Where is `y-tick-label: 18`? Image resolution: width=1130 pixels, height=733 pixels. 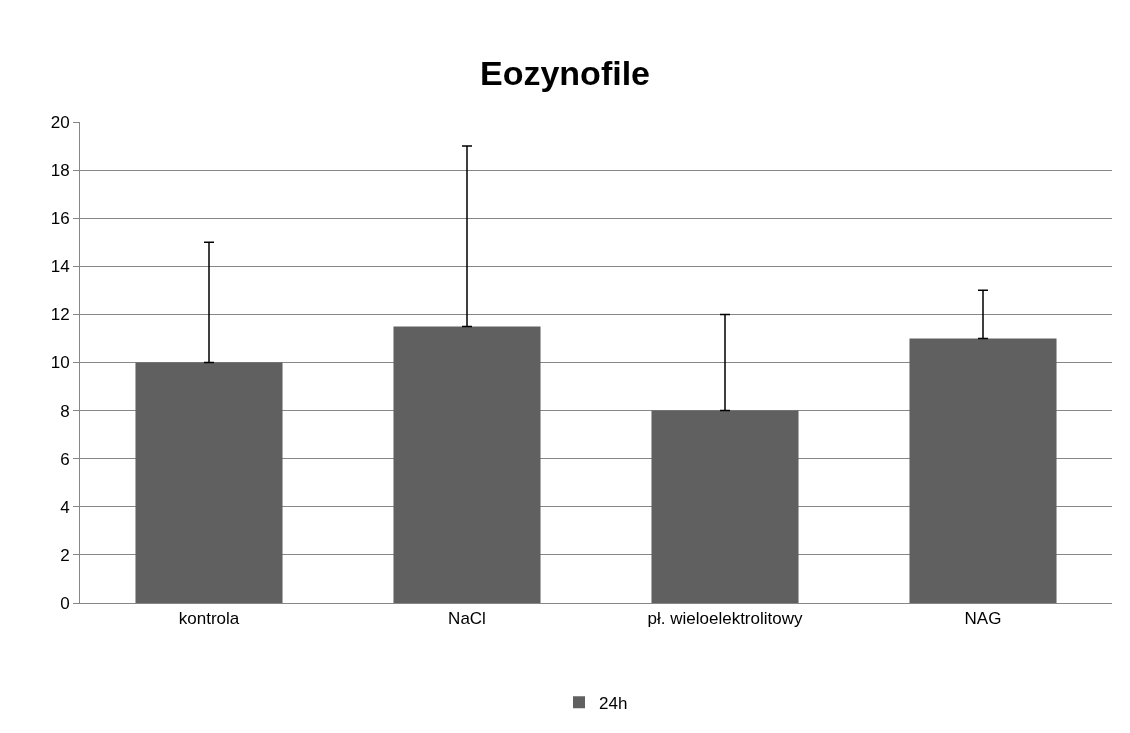 y-tick-label: 18 is located at coordinates (60, 171).